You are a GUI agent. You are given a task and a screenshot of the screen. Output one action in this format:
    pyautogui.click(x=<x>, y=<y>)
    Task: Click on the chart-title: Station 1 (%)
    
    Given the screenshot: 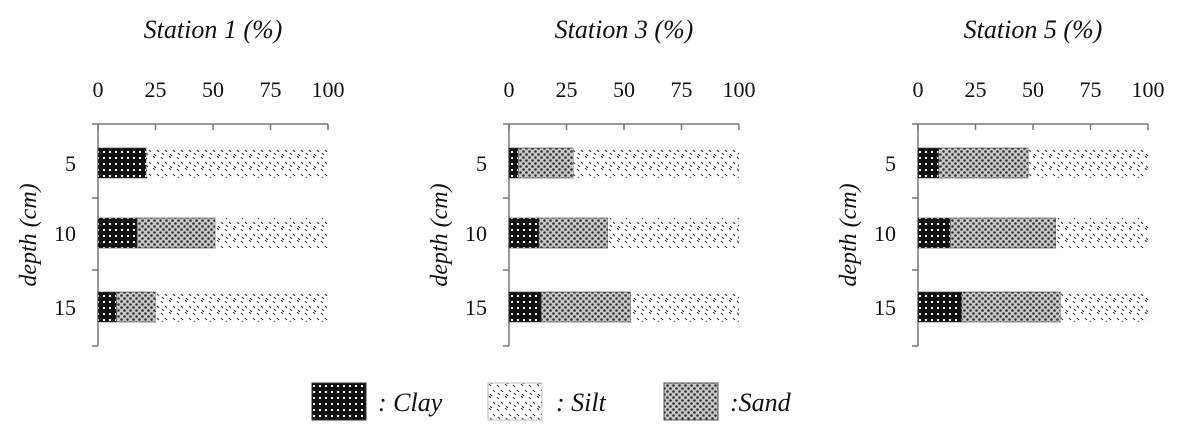 What is the action you would take?
    pyautogui.click(x=213, y=29)
    